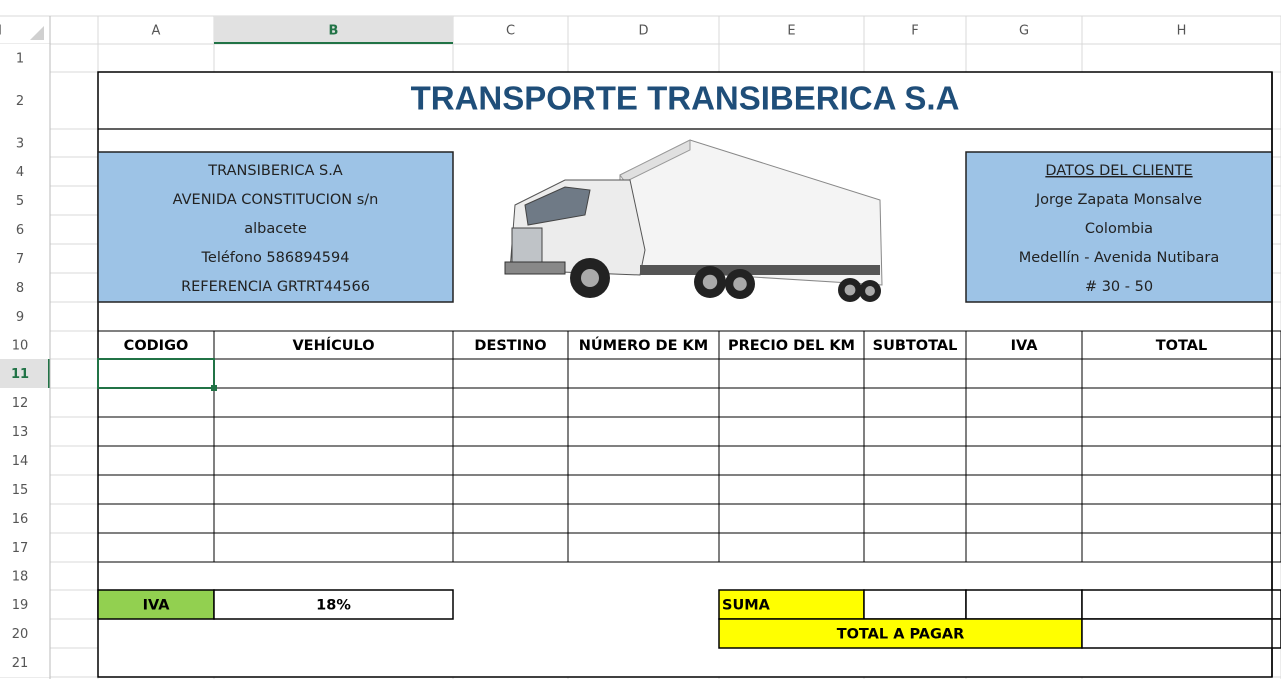 This screenshot has height=679, width=1281. I want to click on title: TRANSPORTE TRANSIBERICA S.A, so click(685, 98).